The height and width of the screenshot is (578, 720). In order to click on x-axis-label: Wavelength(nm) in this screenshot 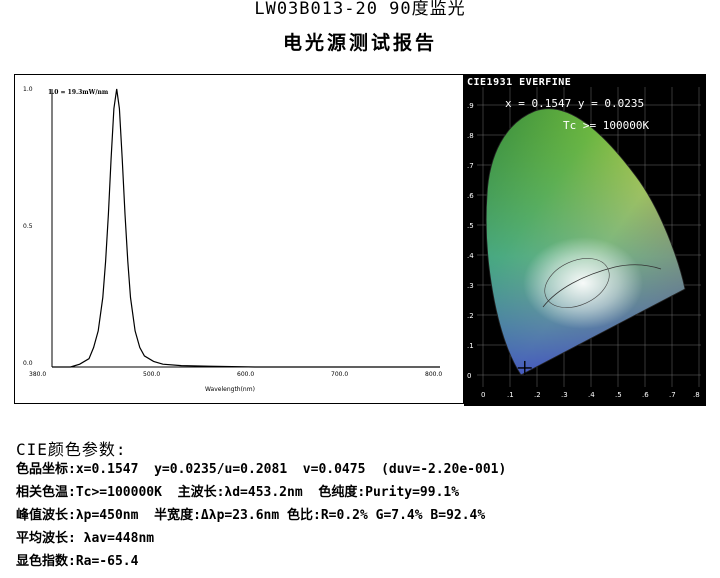, I will do `click(230, 389)`.